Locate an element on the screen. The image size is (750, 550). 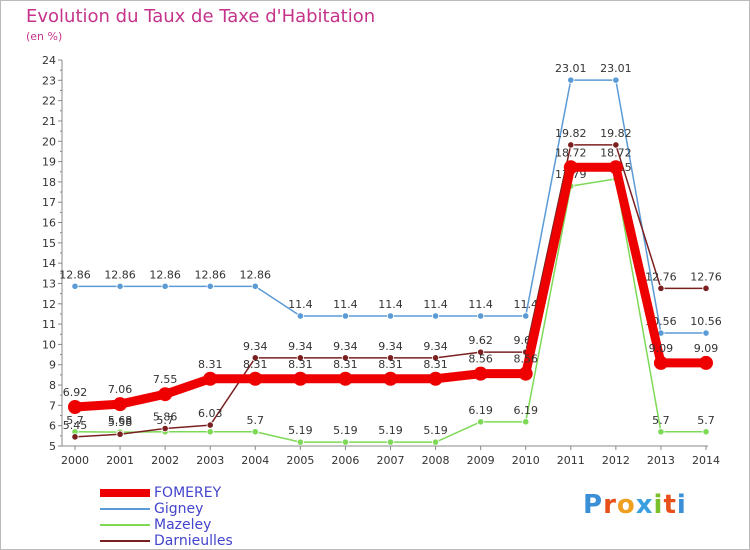
data-label-darnieulles: 5.58 is located at coordinates (120, 422).